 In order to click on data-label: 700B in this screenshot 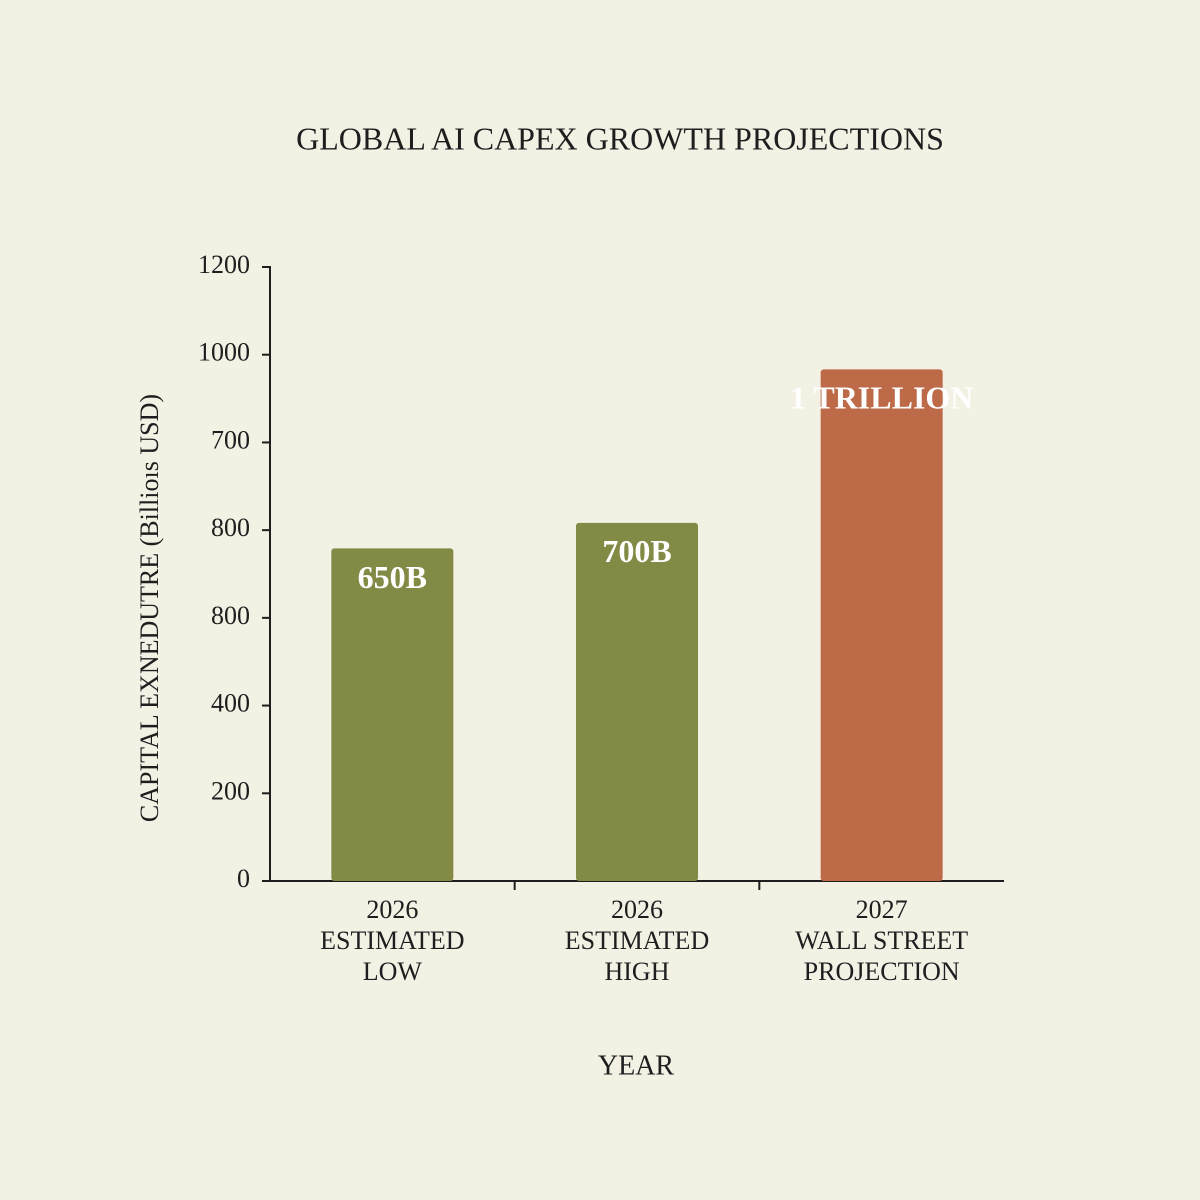, I will do `click(636, 551)`.